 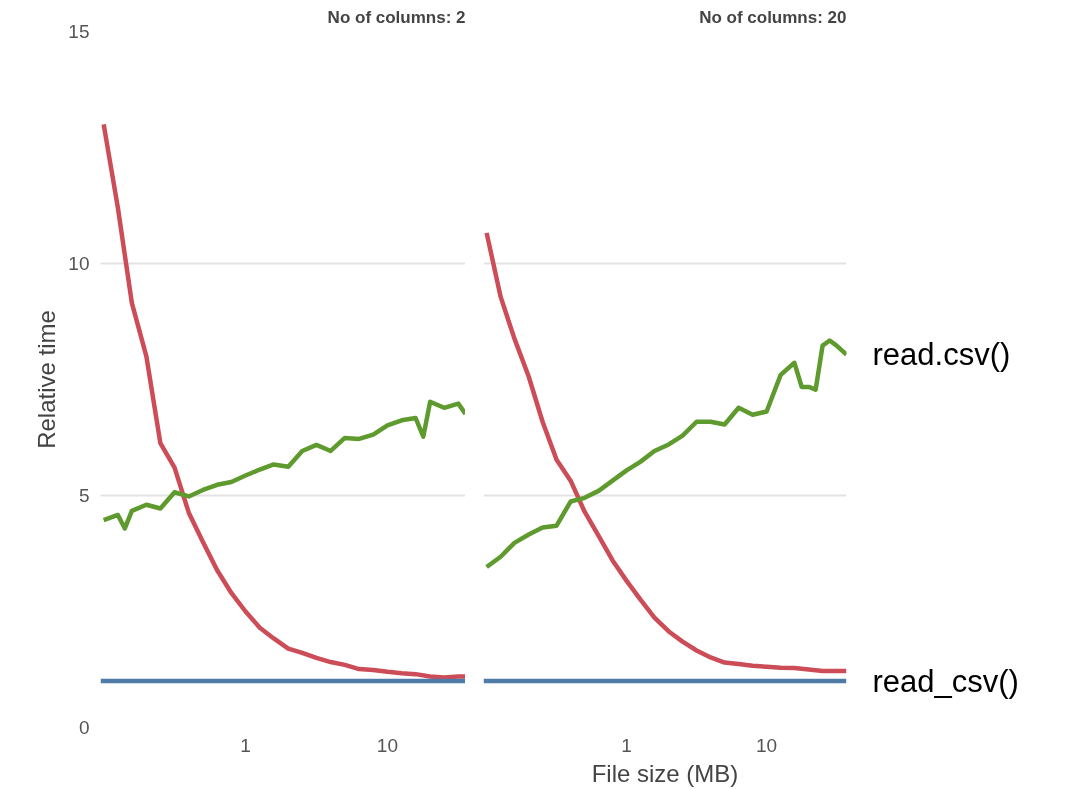 I want to click on y-tick-label: 5, so click(x=84, y=495).